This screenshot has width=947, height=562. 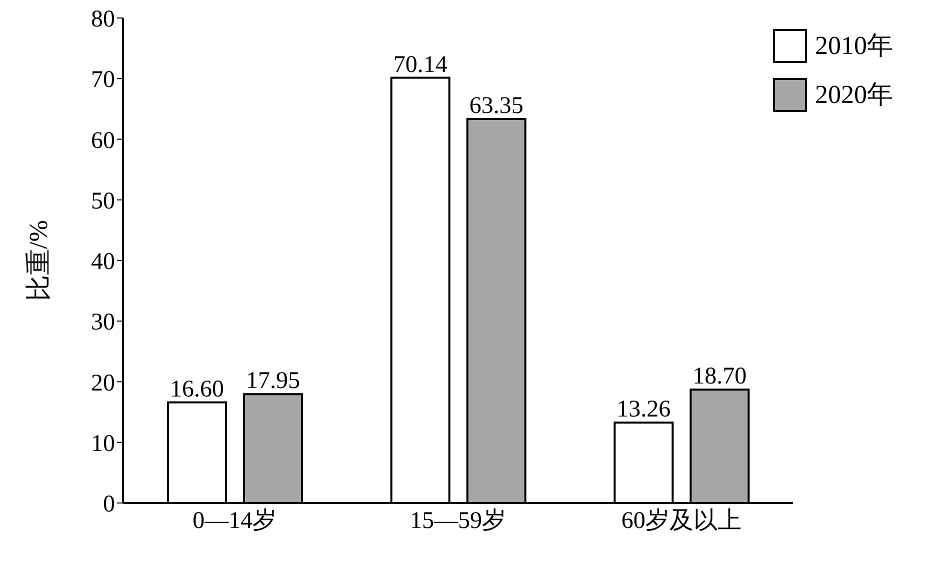 I want to click on y-tick-label: 80, so click(x=103, y=19).